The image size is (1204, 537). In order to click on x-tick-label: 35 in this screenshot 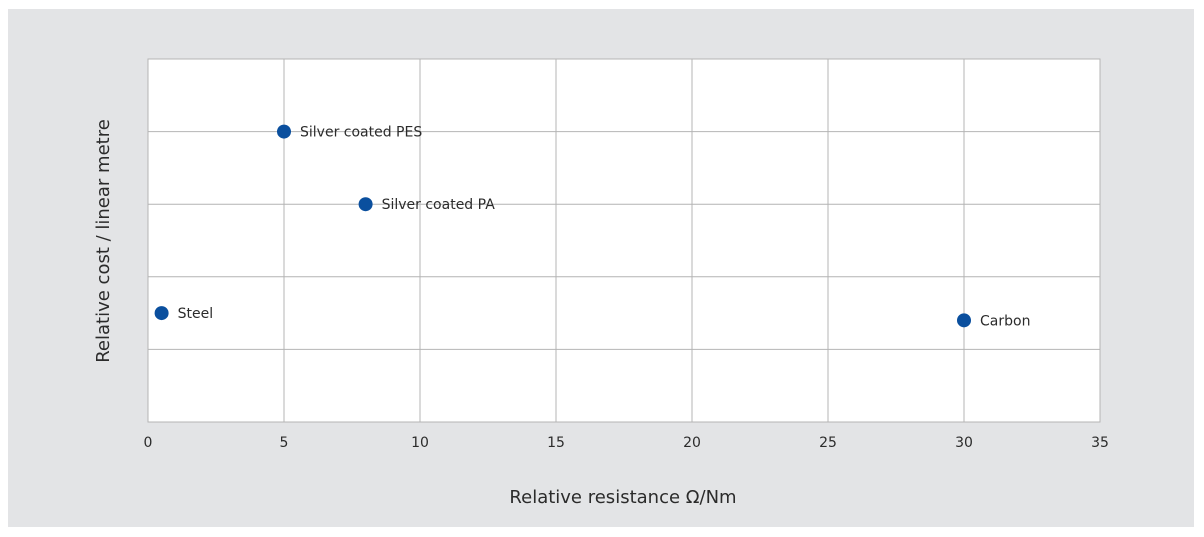, I will do `click(1100, 443)`.